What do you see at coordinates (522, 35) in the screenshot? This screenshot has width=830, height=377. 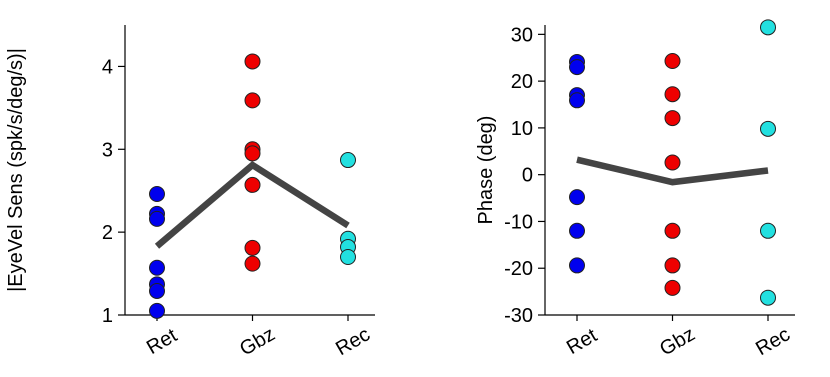 I see `y-tick-label: 30` at bounding box center [522, 35].